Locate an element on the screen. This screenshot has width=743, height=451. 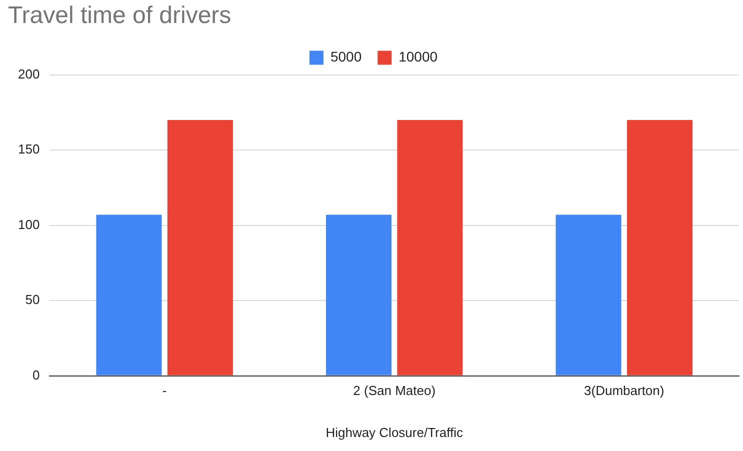
x-tick-label: 3(Dumbarton) is located at coordinates (624, 390).